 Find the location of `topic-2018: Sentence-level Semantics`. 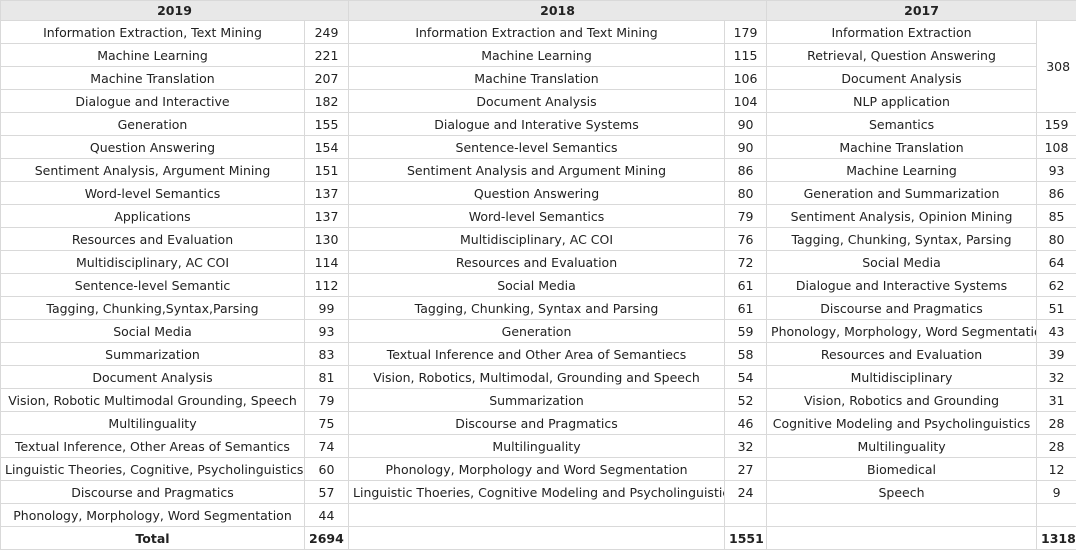

topic-2018: Sentence-level Semantics is located at coordinates (537, 147).